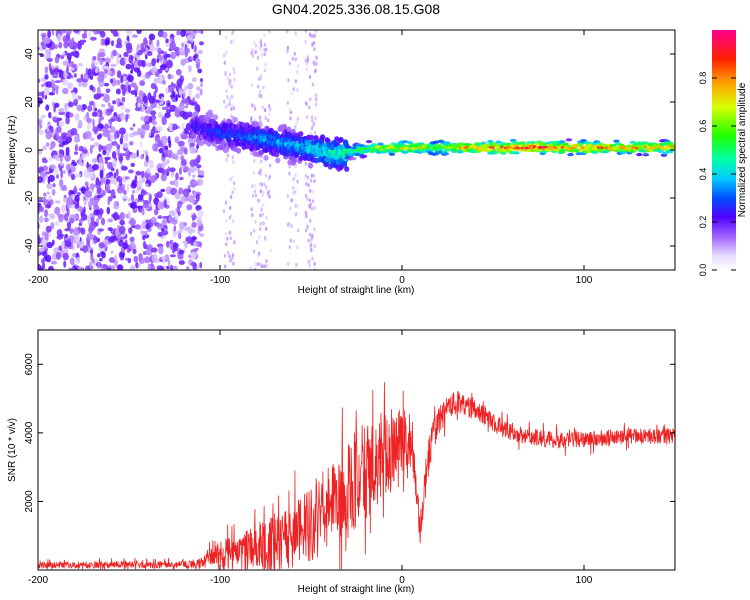 This screenshot has width=750, height=600. Describe the element at coordinates (703, 222) in the screenshot. I see `colorbar-tick-label: 0.2` at that location.